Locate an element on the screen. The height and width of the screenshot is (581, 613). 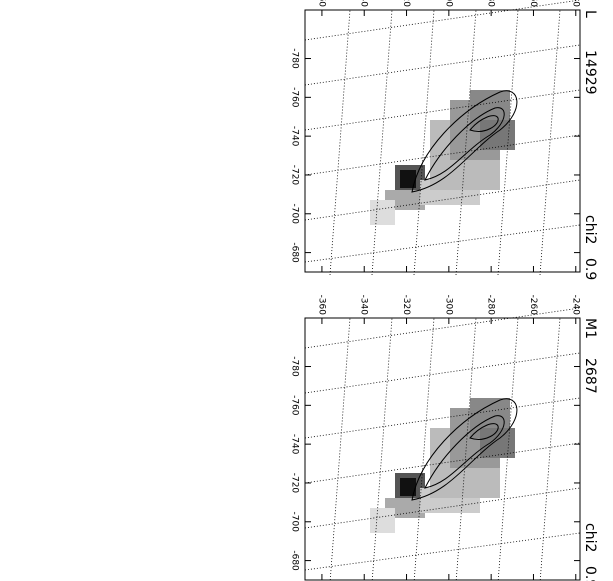
panel-title: 14929 is located at coordinates (590, 72).